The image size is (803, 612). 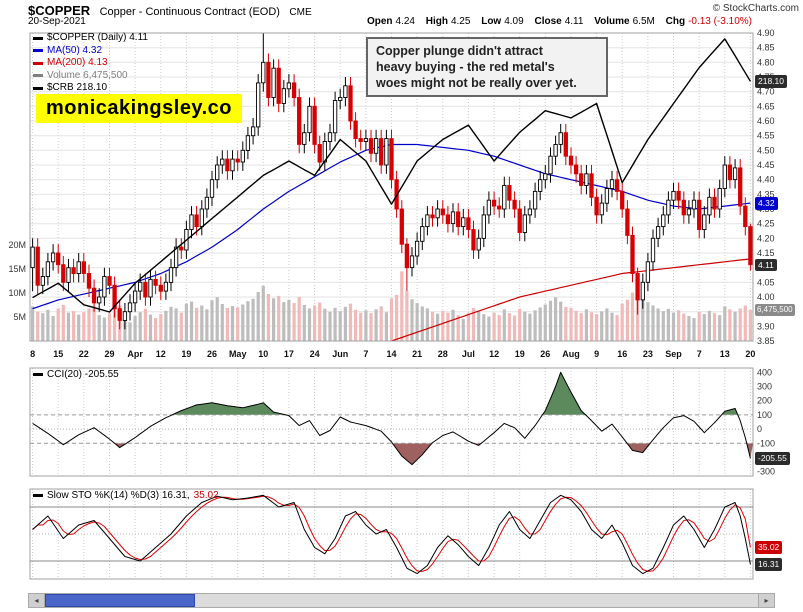 I want to click on chart-scrollbar: ◂ ▸, so click(x=401, y=600).